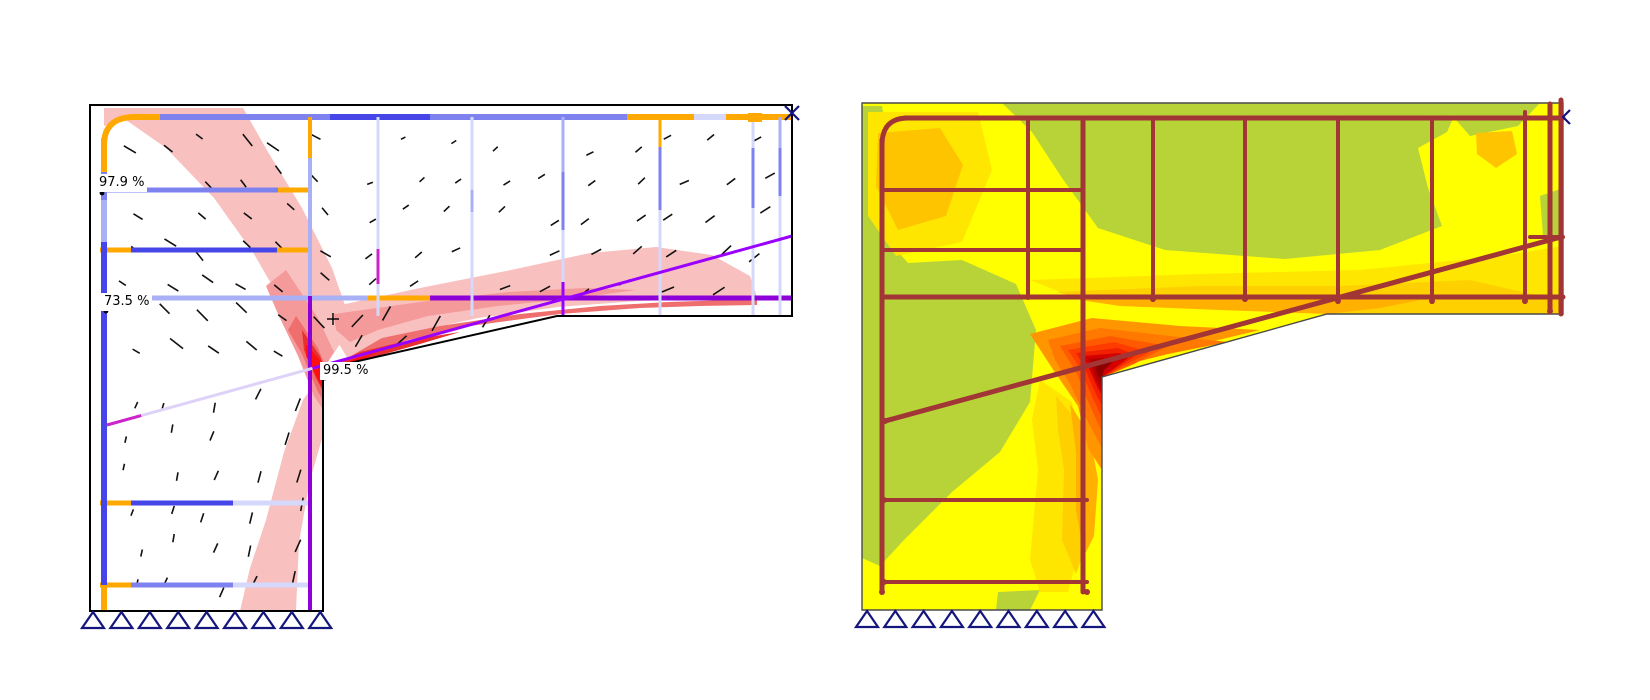 The width and height of the screenshot is (1650, 700). I want to click on diagonal-rebar-segment, so click(226, 391).